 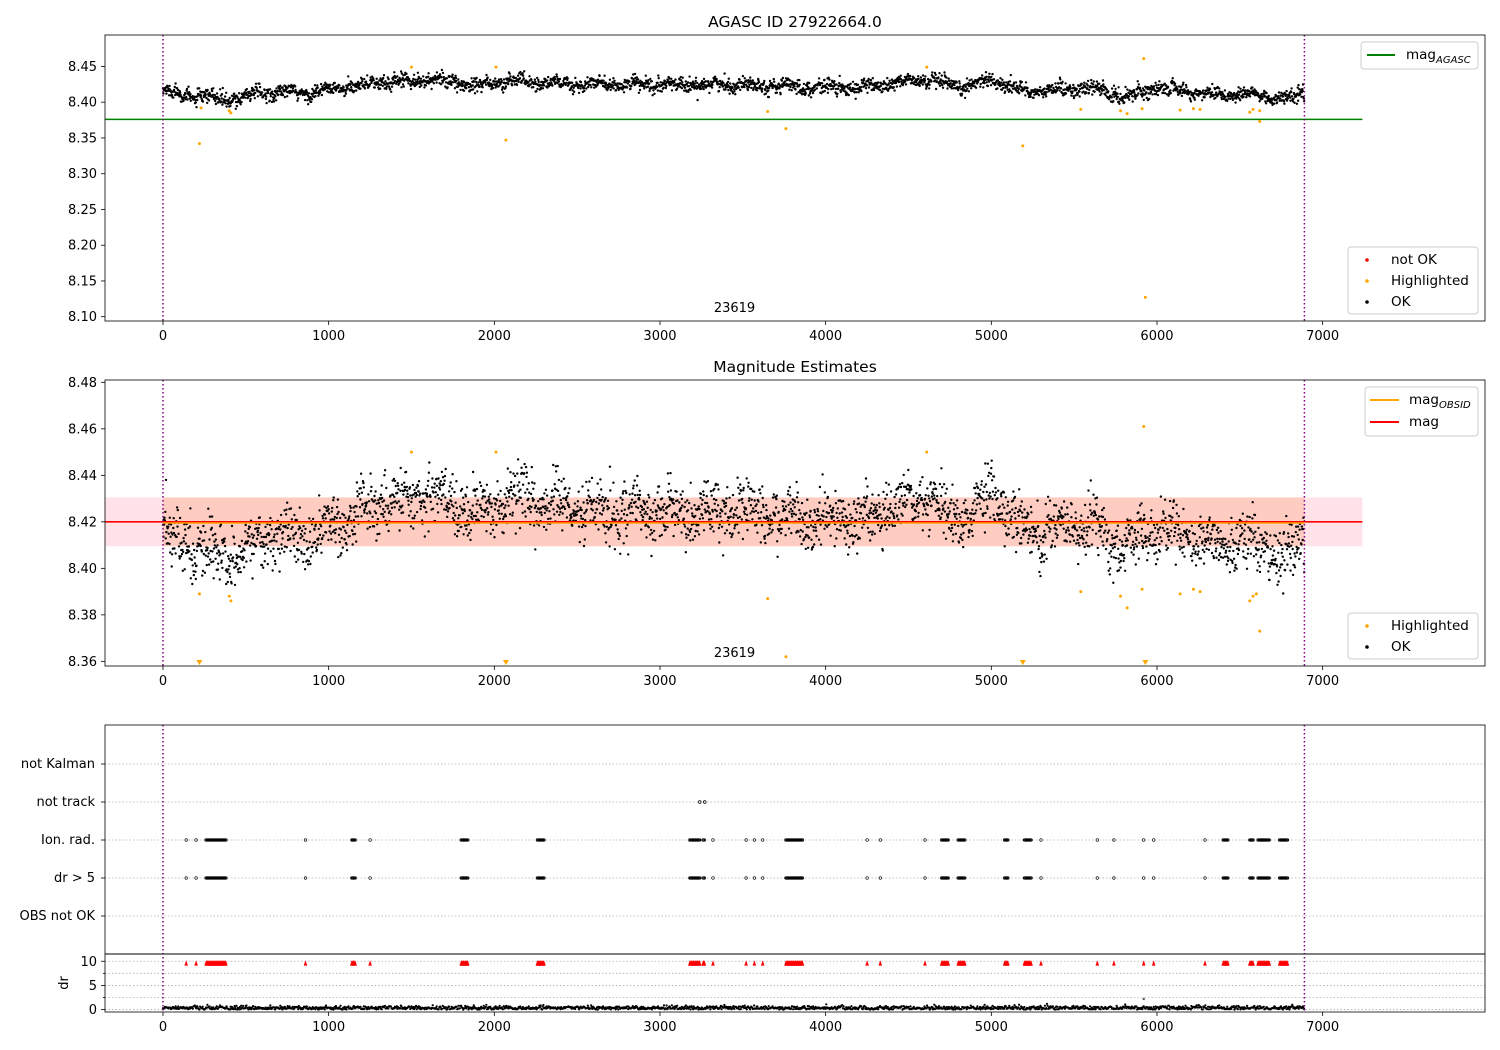 I want to click on p1-xtick-label-4000: 4000, so click(x=825, y=336).